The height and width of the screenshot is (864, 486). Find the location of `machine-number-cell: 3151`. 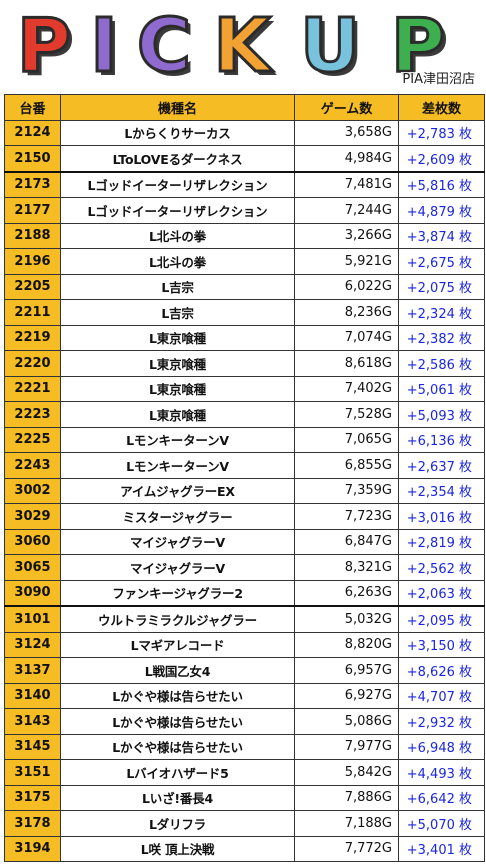

machine-number-cell: 3151 is located at coordinates (32, 772).